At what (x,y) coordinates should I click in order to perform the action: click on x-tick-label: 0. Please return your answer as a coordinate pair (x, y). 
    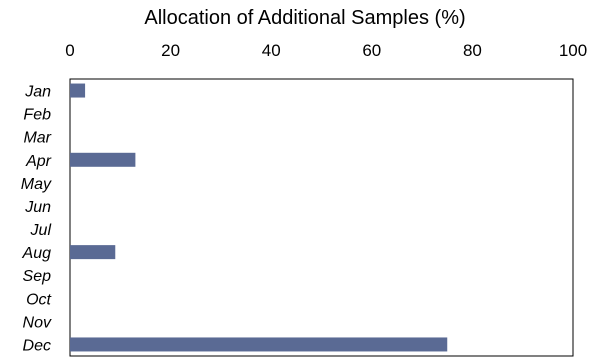
    Looking at the image, I should click on (69, 50).